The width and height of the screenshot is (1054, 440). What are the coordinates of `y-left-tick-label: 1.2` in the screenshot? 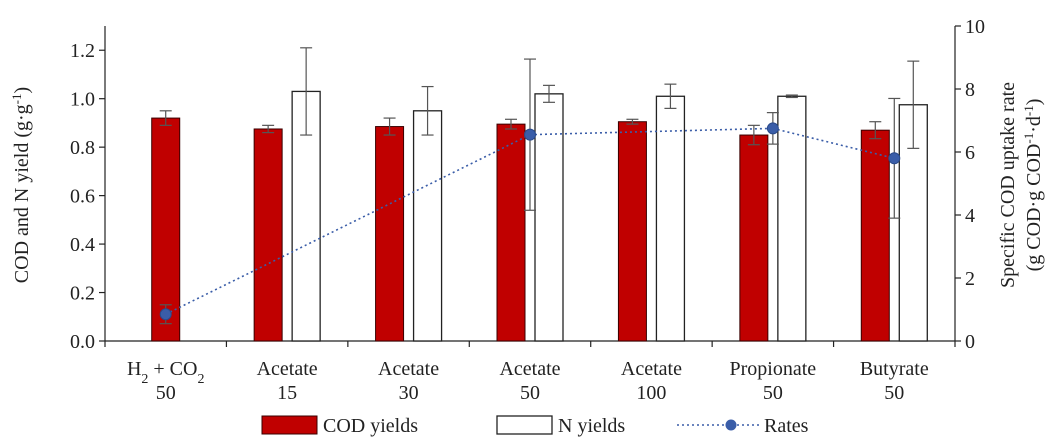 It's located at (82, 51).